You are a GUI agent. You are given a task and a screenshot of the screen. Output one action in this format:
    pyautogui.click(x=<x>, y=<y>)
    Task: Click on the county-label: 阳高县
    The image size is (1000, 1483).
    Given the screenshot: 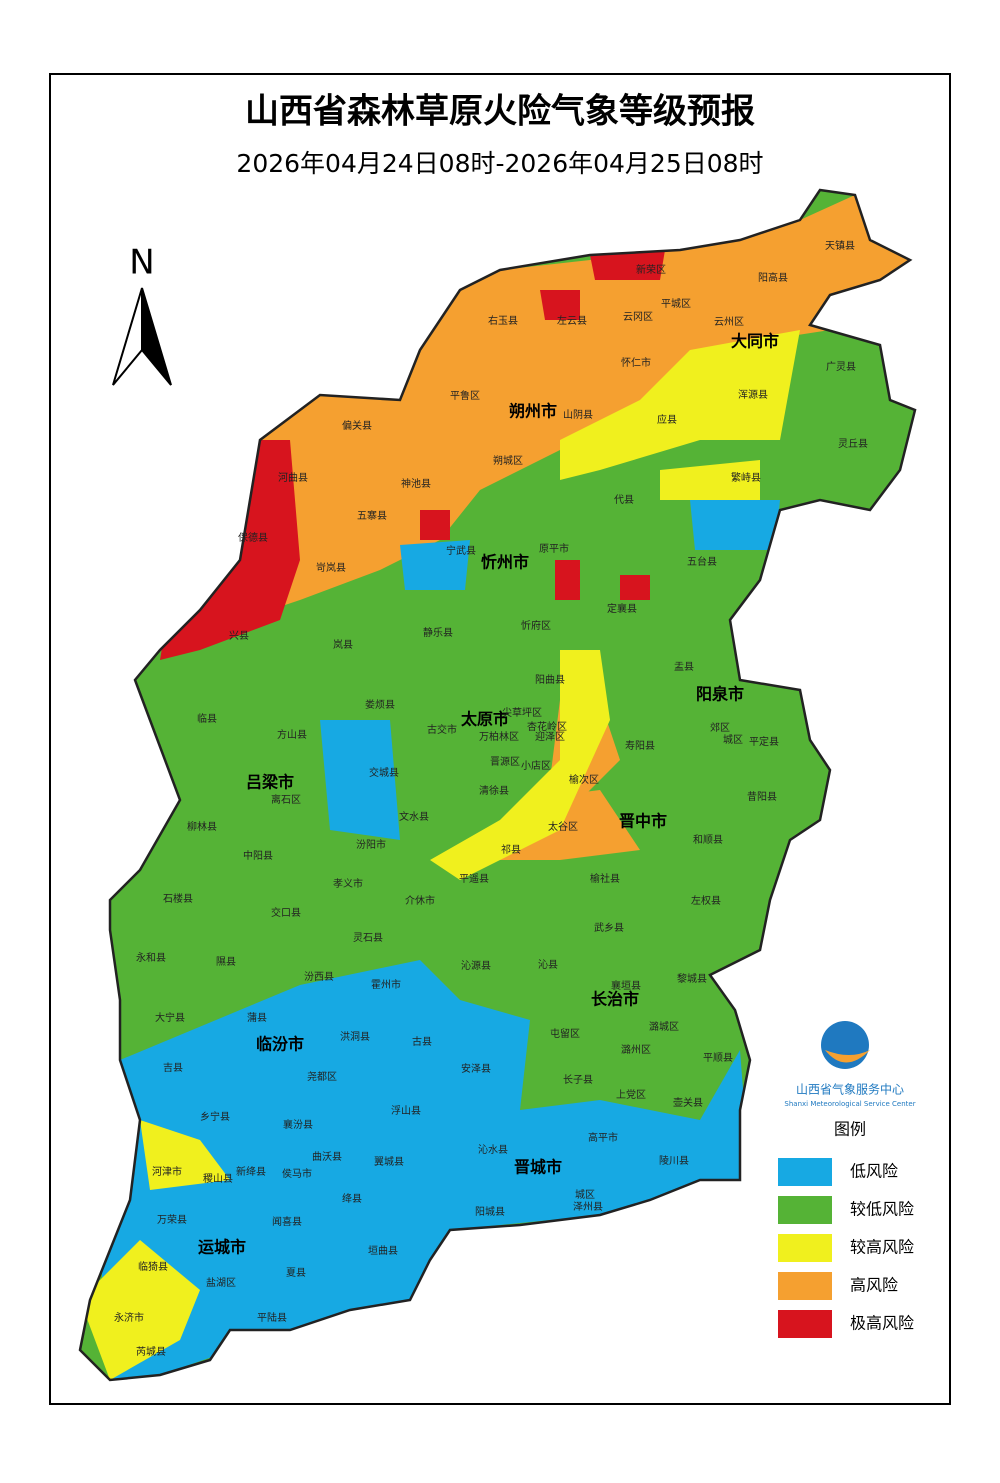 What is the action you would take?
    pyautogui.click(x=773, y=277)
    